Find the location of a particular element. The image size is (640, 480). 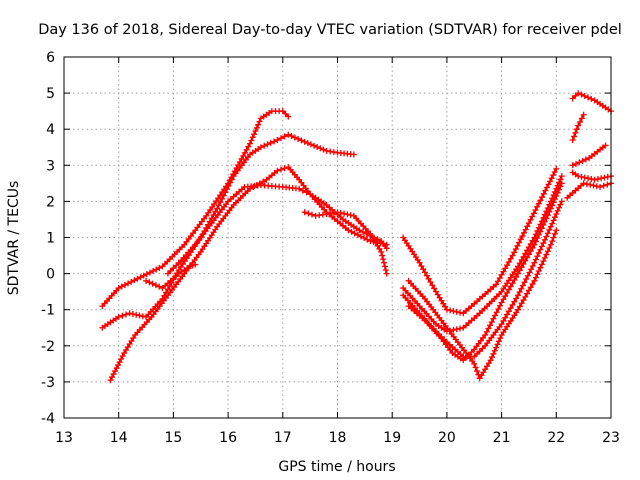

y-tick-label: 2 is located at coordinates (50, 202).